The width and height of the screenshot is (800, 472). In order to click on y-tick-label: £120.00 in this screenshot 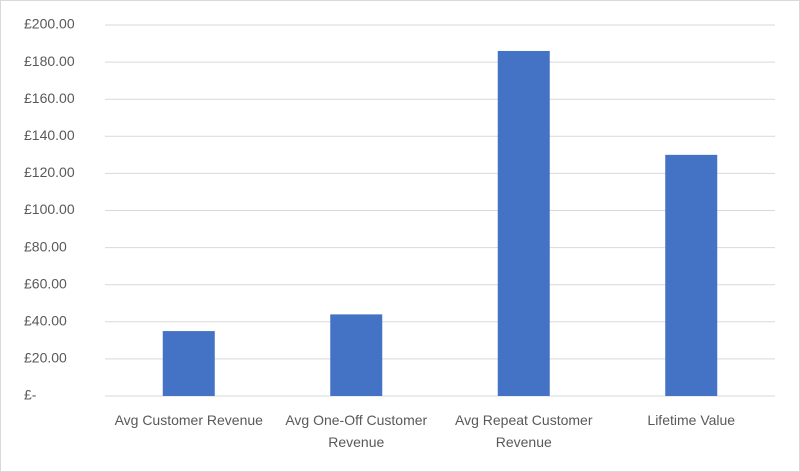, I will do `click(49, 172)`.